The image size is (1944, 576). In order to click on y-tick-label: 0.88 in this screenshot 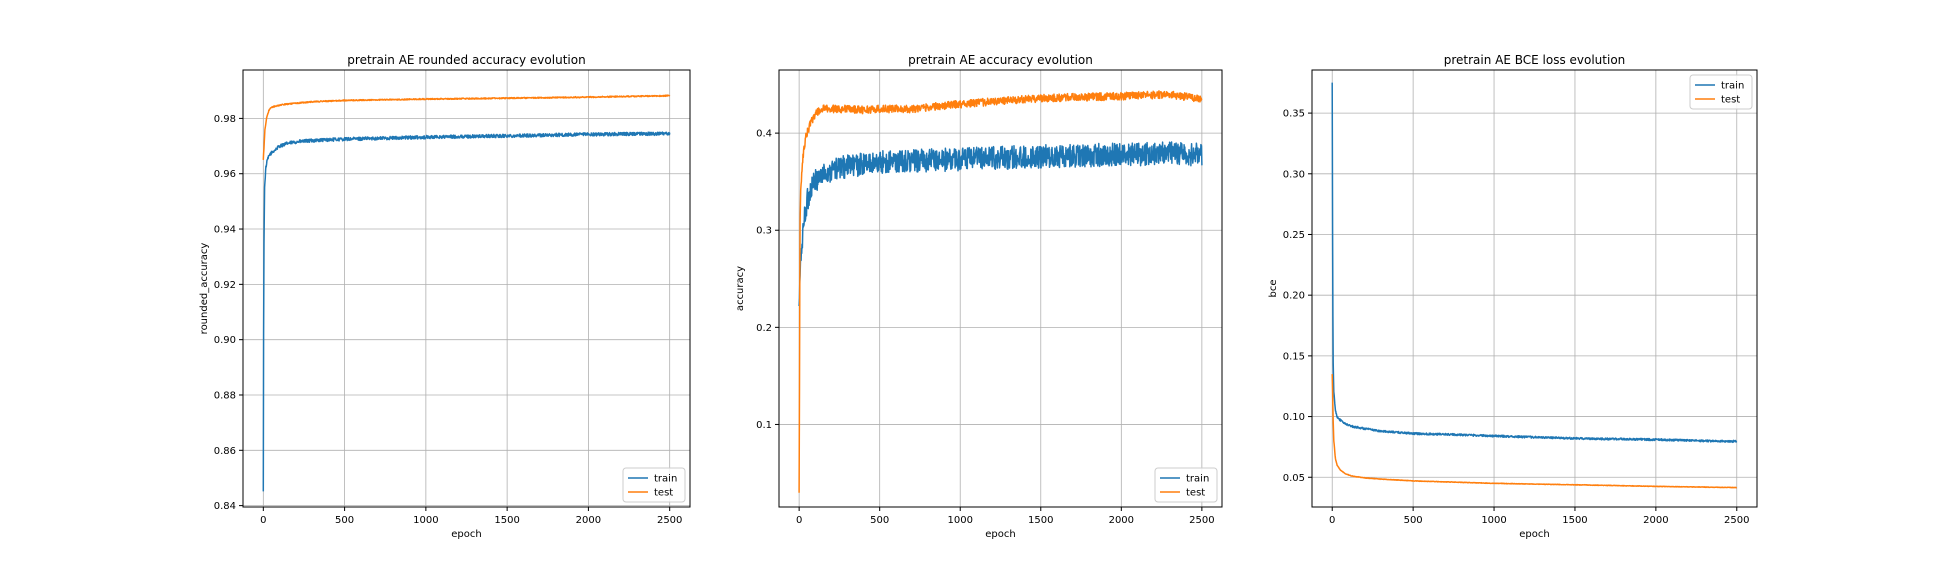, I will do `click(225, 395)`.